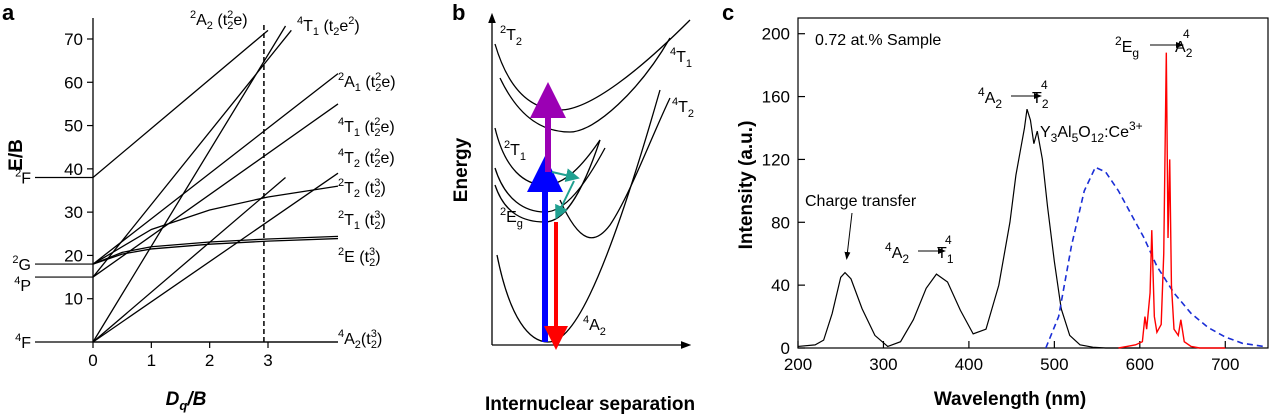 The height and width of the screenshot is (417, 1271). Describe the element at coordinates (590, 404) in the screenshot. I see `panel-b-xlabel: Internuclear separation` at that location.